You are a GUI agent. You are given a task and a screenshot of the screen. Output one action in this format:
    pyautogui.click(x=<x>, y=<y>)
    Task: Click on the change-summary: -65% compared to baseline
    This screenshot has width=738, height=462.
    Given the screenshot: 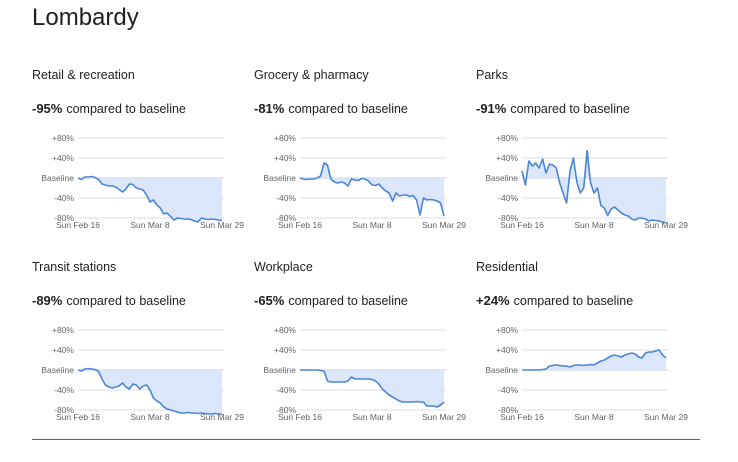 What is the action you would take?
    pyautogui.click(x=331, y=301)
    